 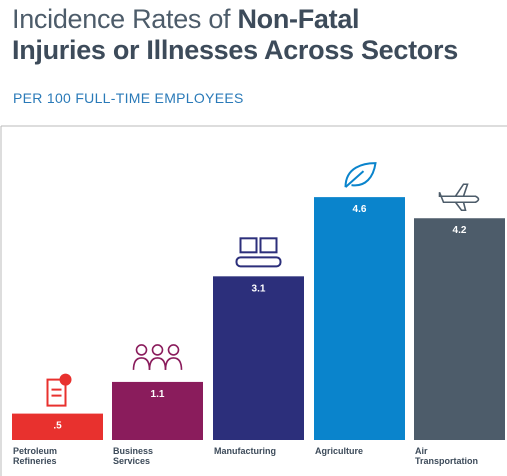 I want to click on x-tick-label: Manufacturing, so click(x=245, y=451).